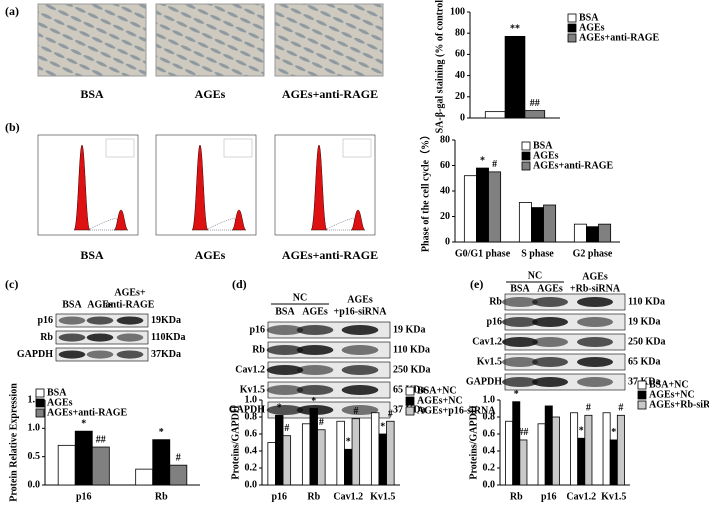 Image resolution: width=709 pixels, height=510 pixels. I want to click on panel-label: (d), so click(239, 284).